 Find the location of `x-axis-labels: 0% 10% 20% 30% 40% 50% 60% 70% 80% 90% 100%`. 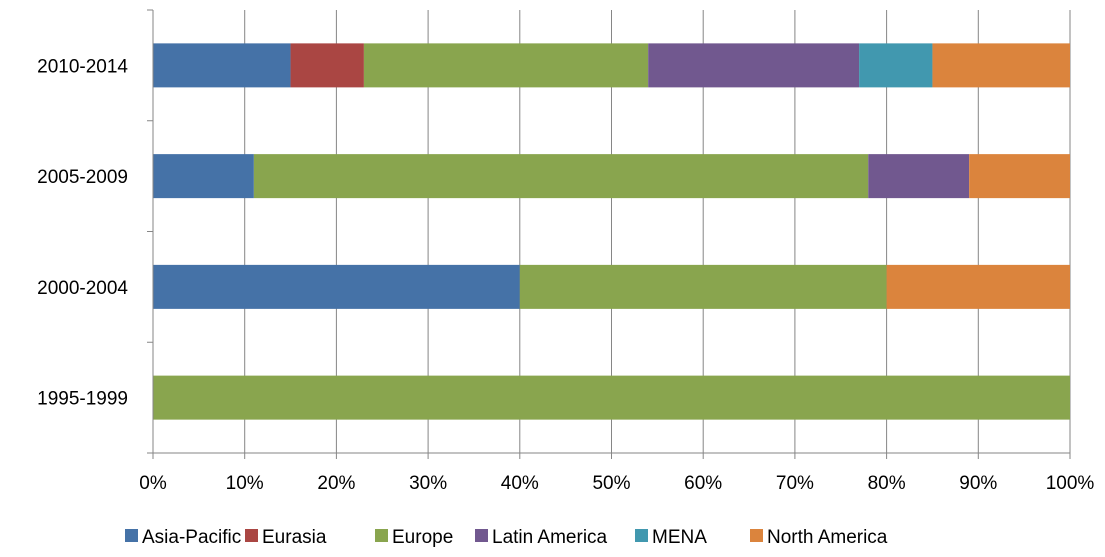

x-axis-labels: 0% 10% 20% 30% 40% 50% 60% 70% 80% 90% 100% is located at coordinates (616, 483).